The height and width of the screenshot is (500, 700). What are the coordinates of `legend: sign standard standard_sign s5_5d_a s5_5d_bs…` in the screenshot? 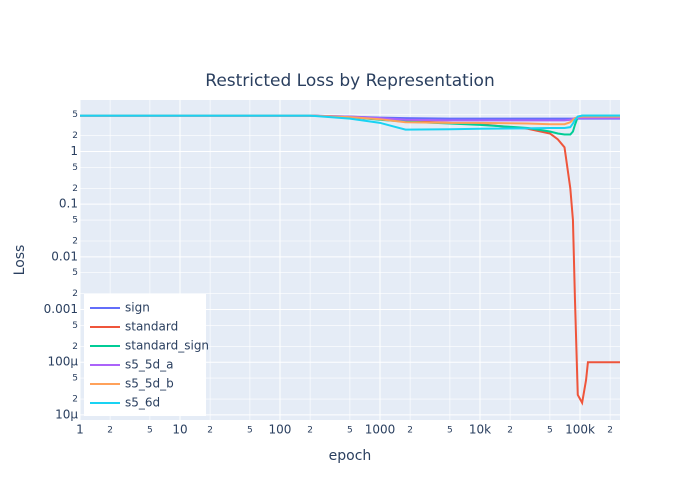 It's located at (146, 355).